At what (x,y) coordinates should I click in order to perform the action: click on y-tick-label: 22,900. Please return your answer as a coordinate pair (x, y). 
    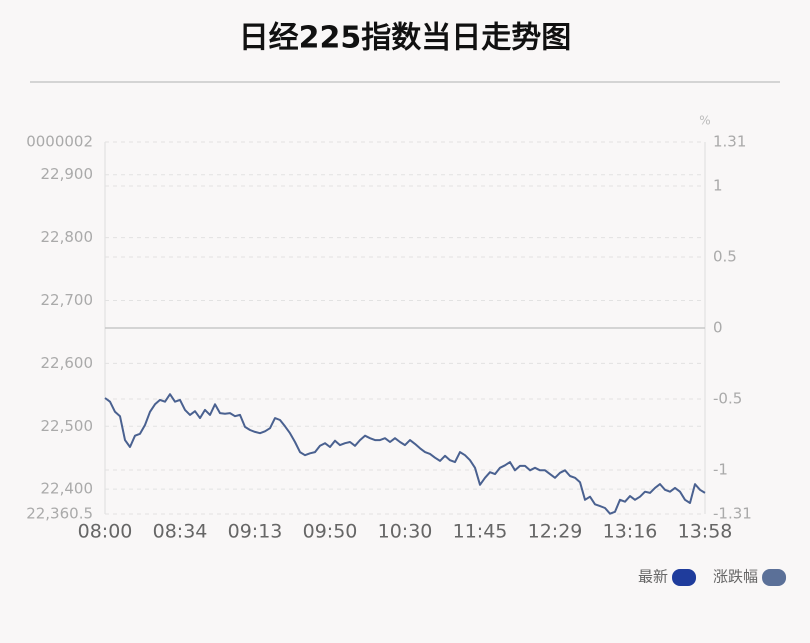
    Looking at the image, I should click on (67, 174).